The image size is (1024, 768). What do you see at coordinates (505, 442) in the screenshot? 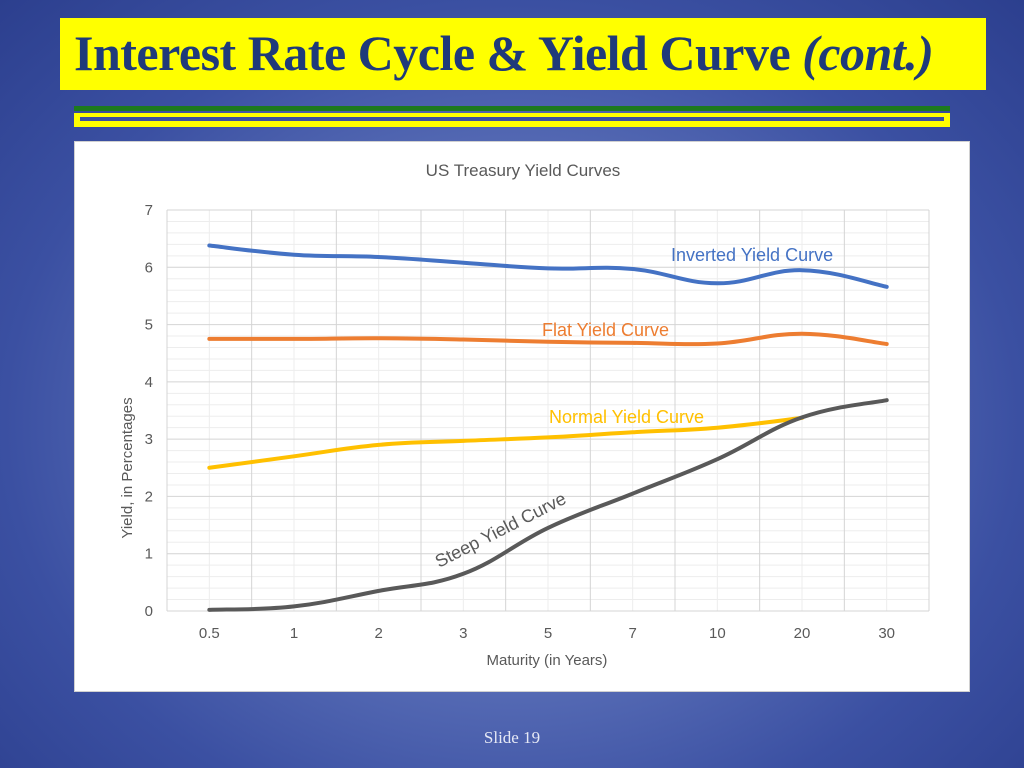
I see `series-line-normal` at bounding box center [505, 442].